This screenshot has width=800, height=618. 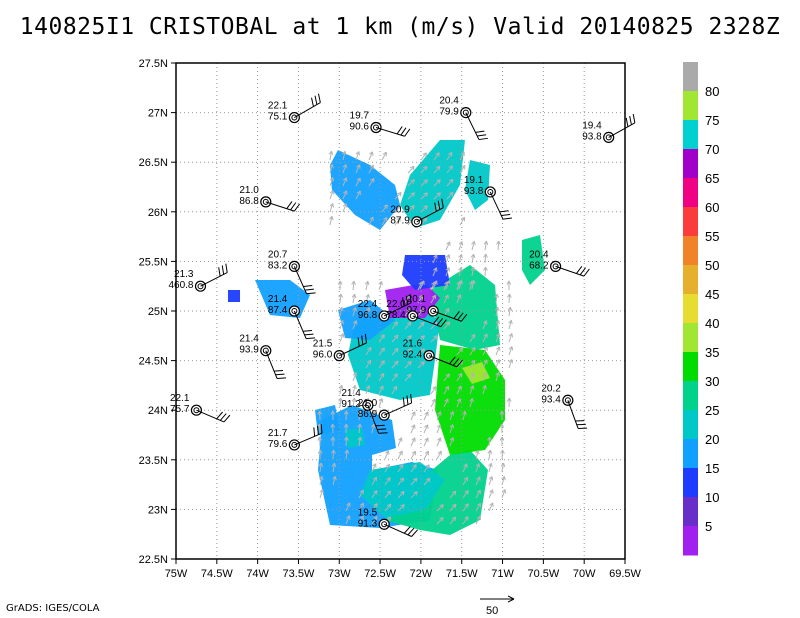 I want to click on wind-speed-region, so click(x=470, y=400).